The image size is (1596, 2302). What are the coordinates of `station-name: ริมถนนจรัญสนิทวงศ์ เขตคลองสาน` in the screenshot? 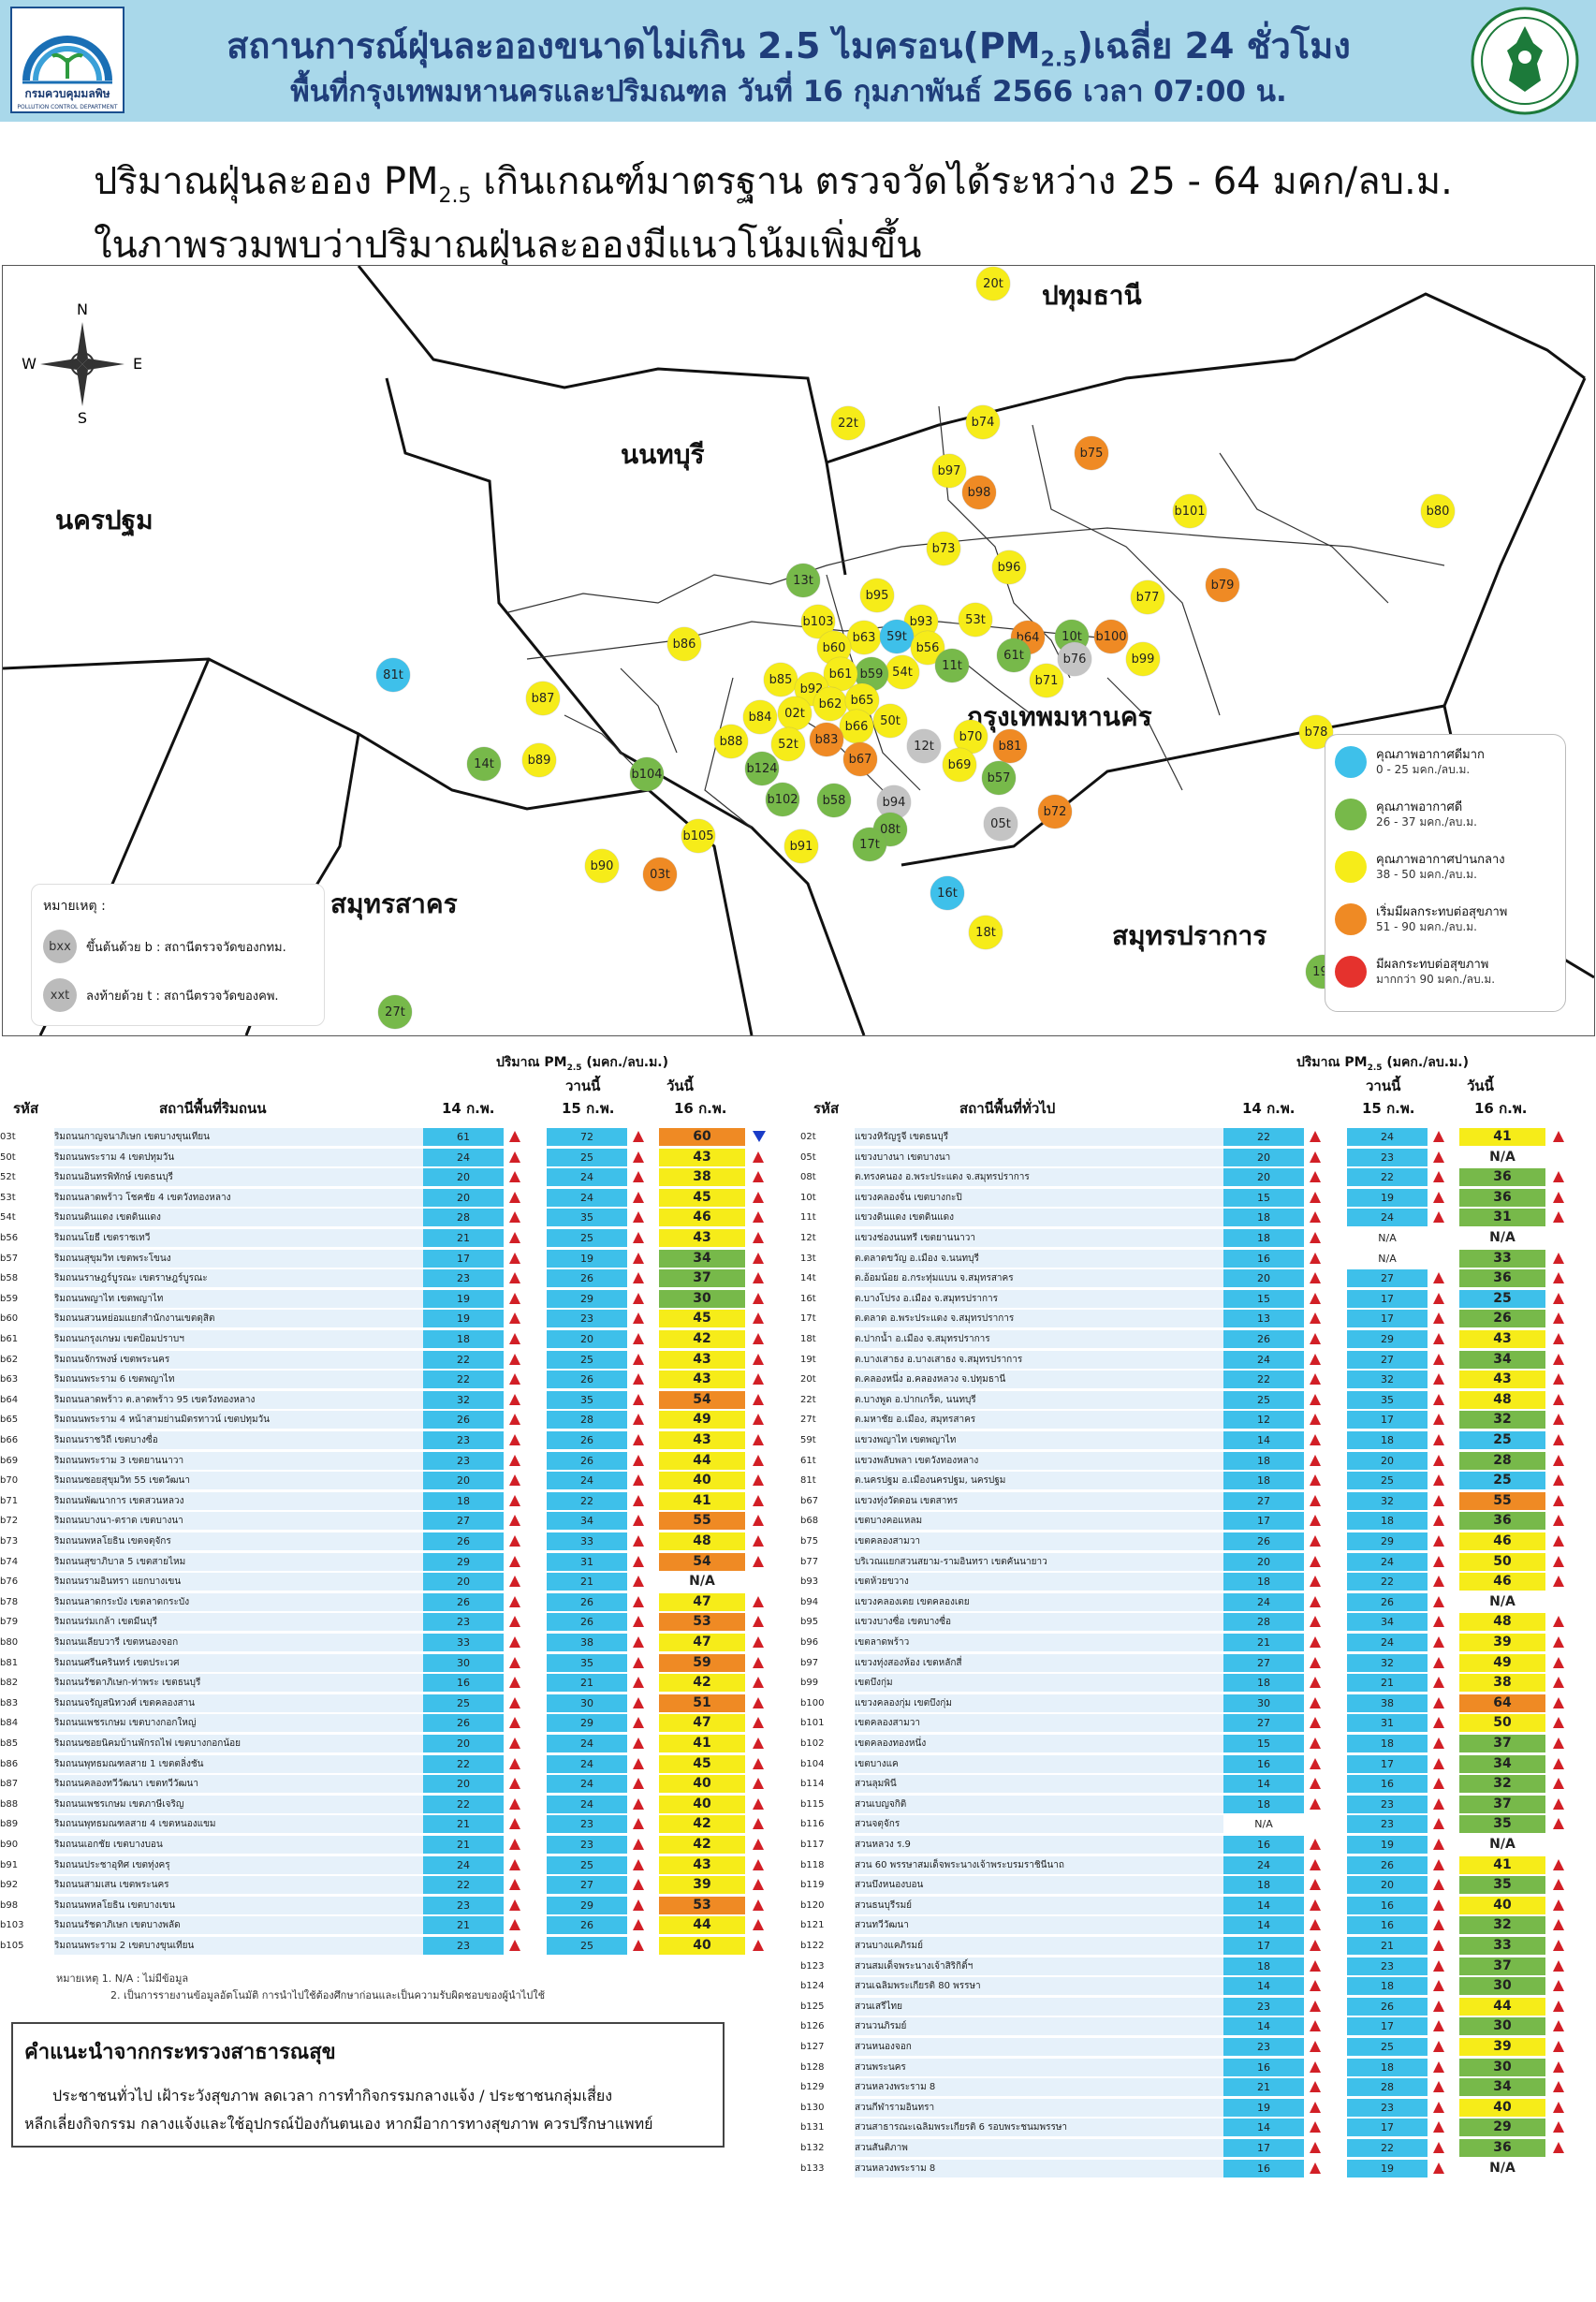 It's located at (241, 1703).